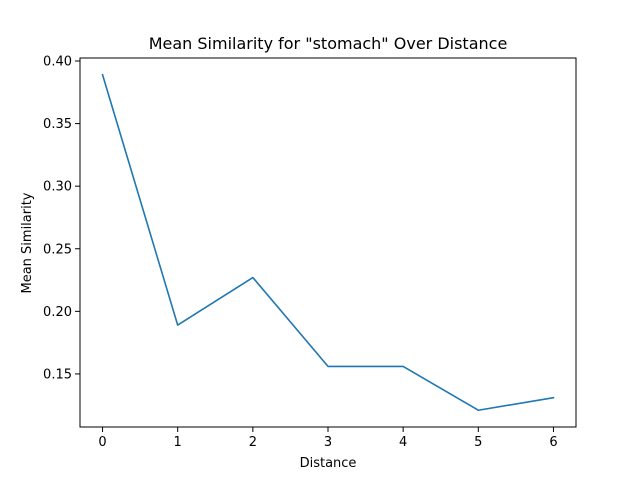  What do you see at coordinates (27, 242) in the screenshot?
I see `y-axis-label: Mean Similarity` at bounding box center [27, 242].